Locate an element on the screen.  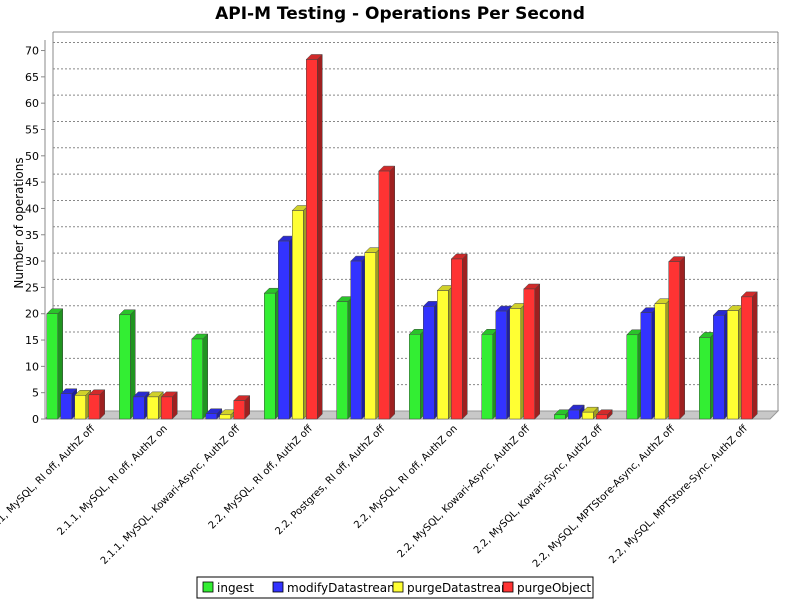
x-tick-label: 2.1.1, MySQL, Kowari-Async, AuthZ off is located at coordinates (171, 495).